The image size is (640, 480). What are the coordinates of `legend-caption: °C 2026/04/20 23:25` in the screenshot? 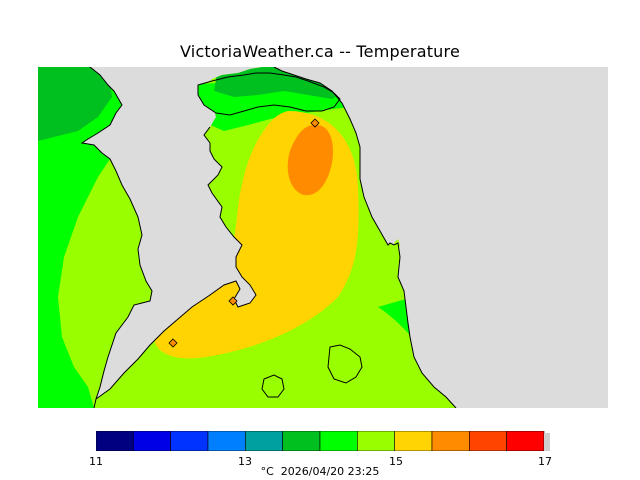 It's located at (320, 471).